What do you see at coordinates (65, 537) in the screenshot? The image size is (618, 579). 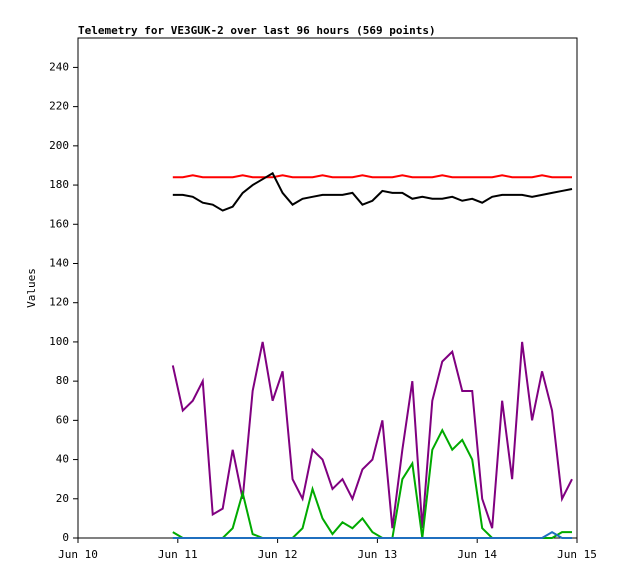 I see `y-tick-label: 0` at bounding box center [65, 537].